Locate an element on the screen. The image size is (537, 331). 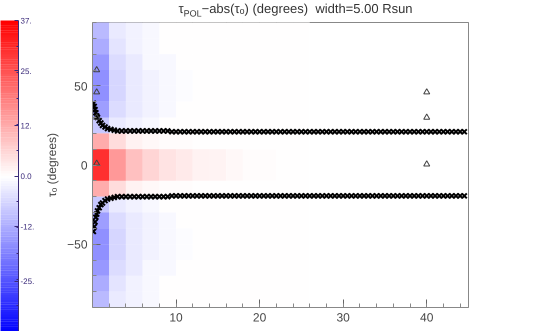
y-tick-label: −50 is located at coordinates (77, 245).